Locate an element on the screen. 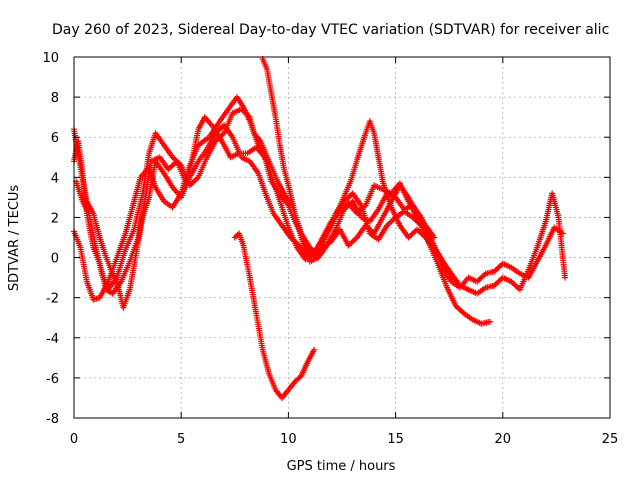  x-tick-label: 0 is located at coordinates (74, 439).